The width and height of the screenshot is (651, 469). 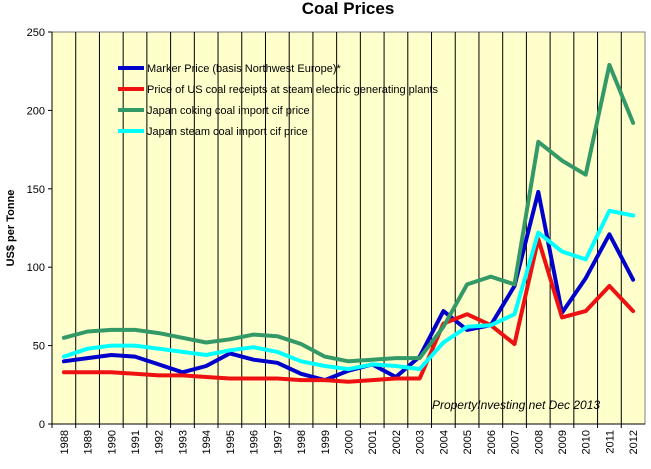 I want to click on x-tick-label: 1997, so click(x=278, y=442).